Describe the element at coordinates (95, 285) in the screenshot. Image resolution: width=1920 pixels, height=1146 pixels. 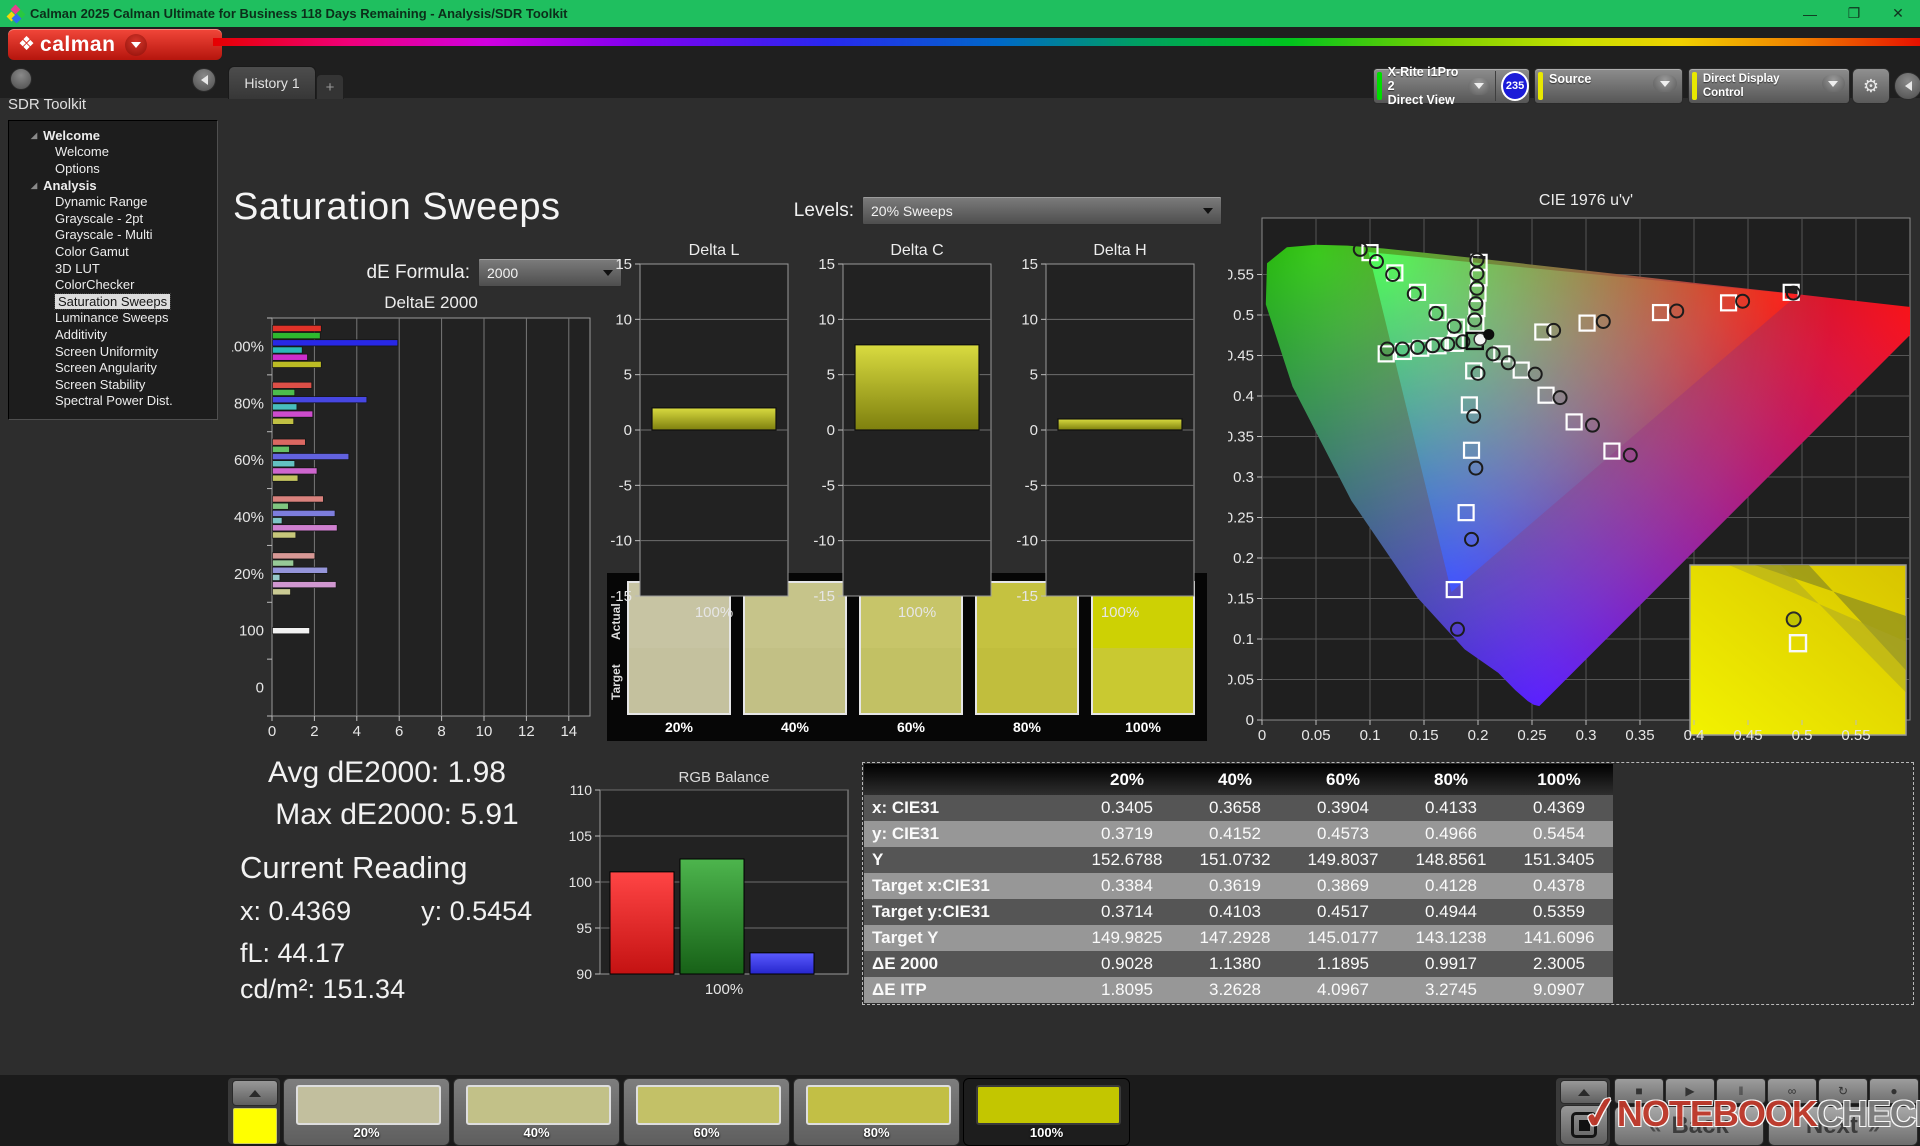
I see `sidebar-item-colorchecker: ColorChecker` at that location.